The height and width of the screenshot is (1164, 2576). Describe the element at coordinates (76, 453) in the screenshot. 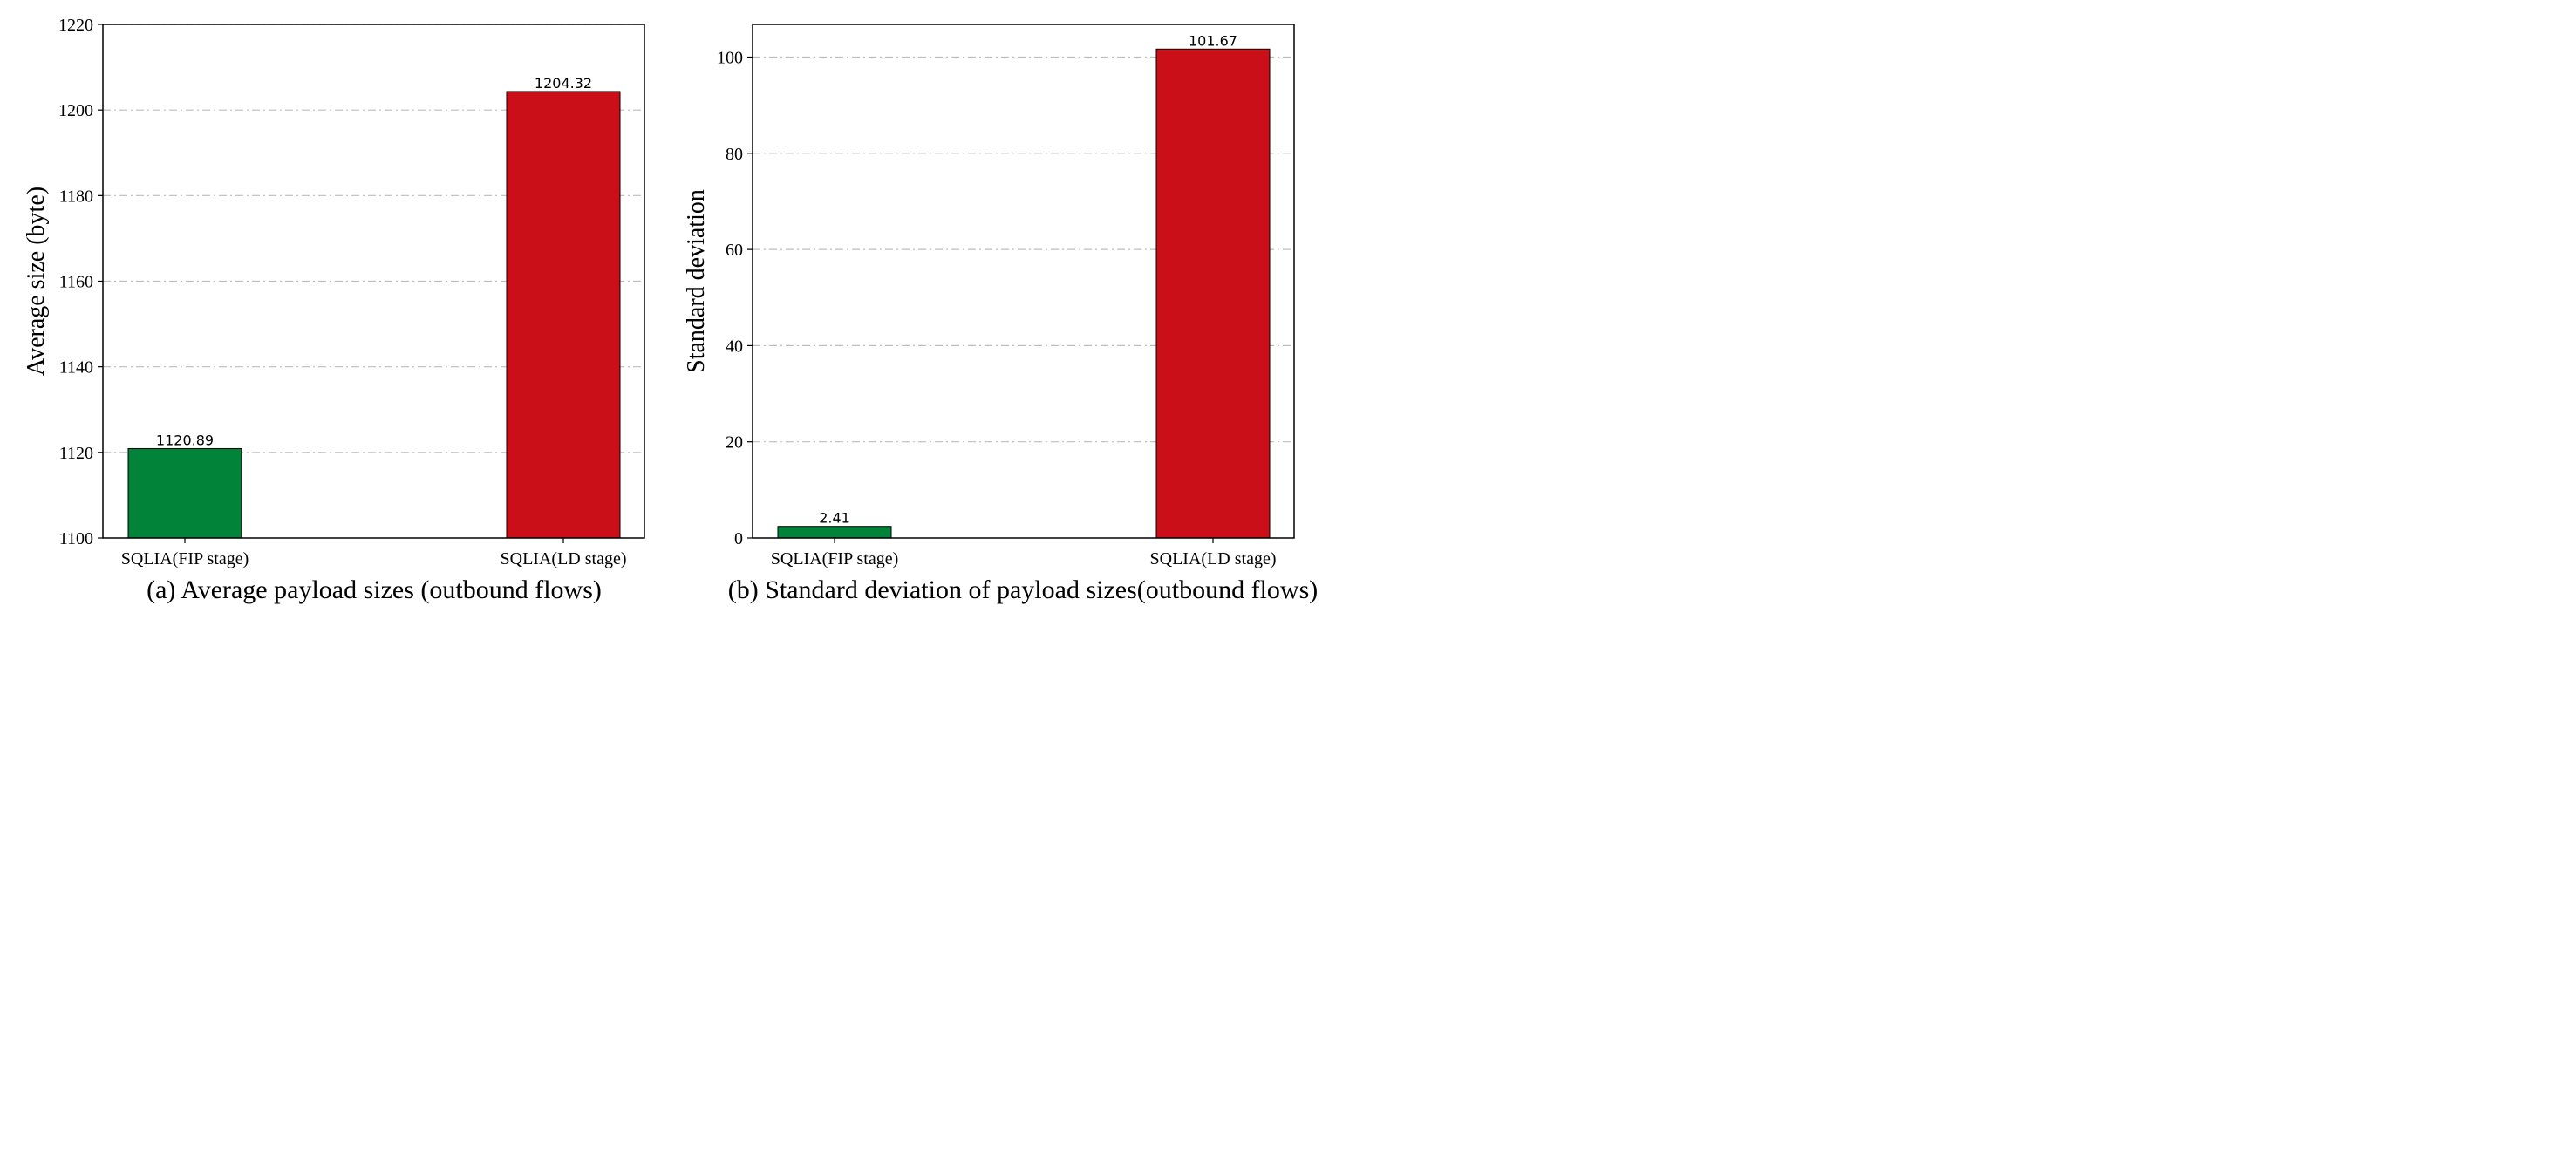

I see `y-tick-label: 1120` at that location.